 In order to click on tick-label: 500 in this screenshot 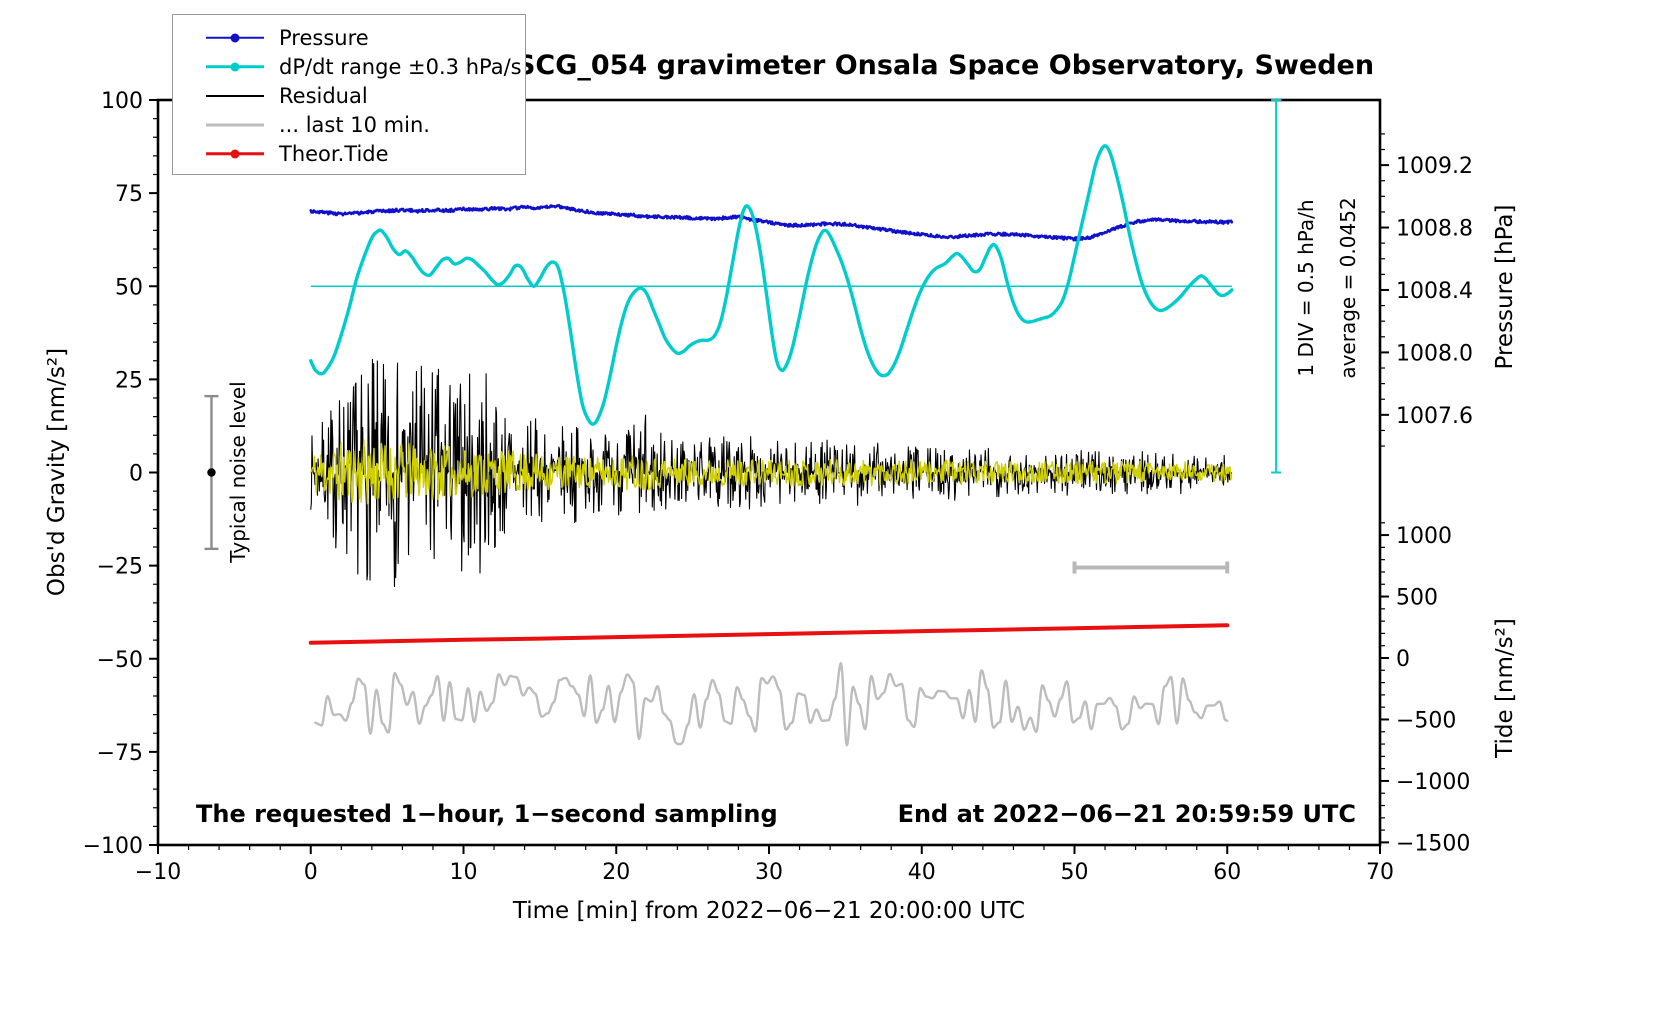, I will do `click(1417, 598)`.